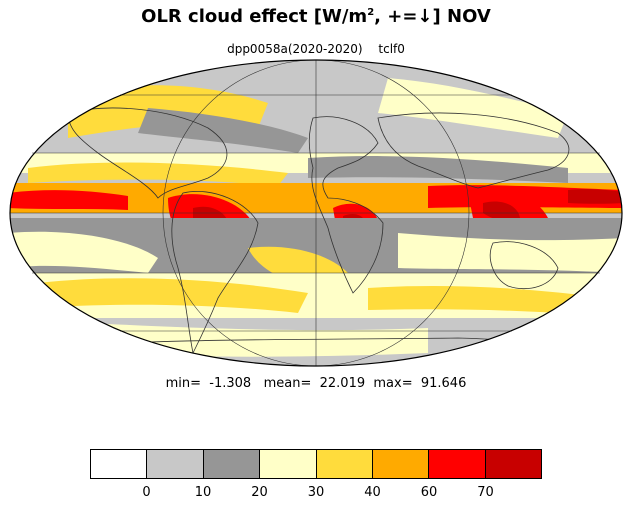  I want to click on legend-tick: 0, so click(146, 492).